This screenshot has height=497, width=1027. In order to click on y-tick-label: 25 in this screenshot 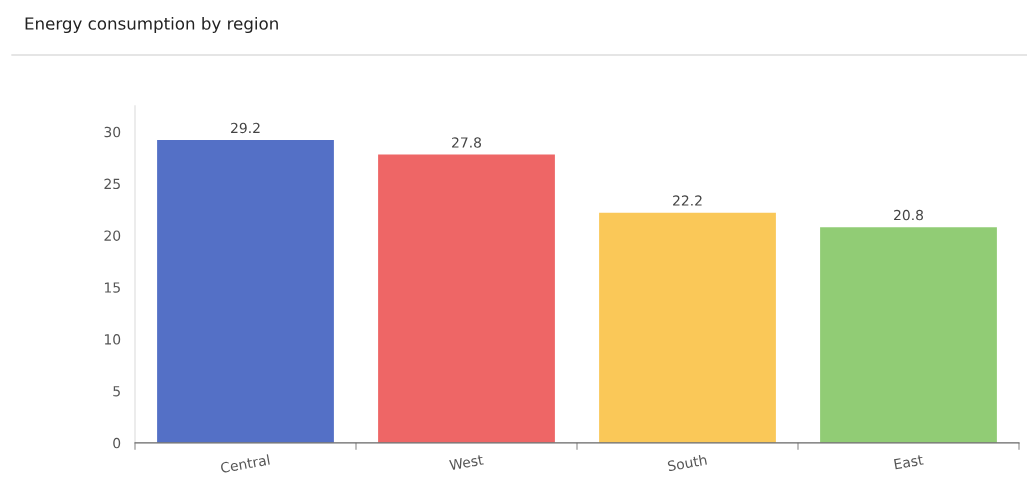, I will do `click(112, 184)`.